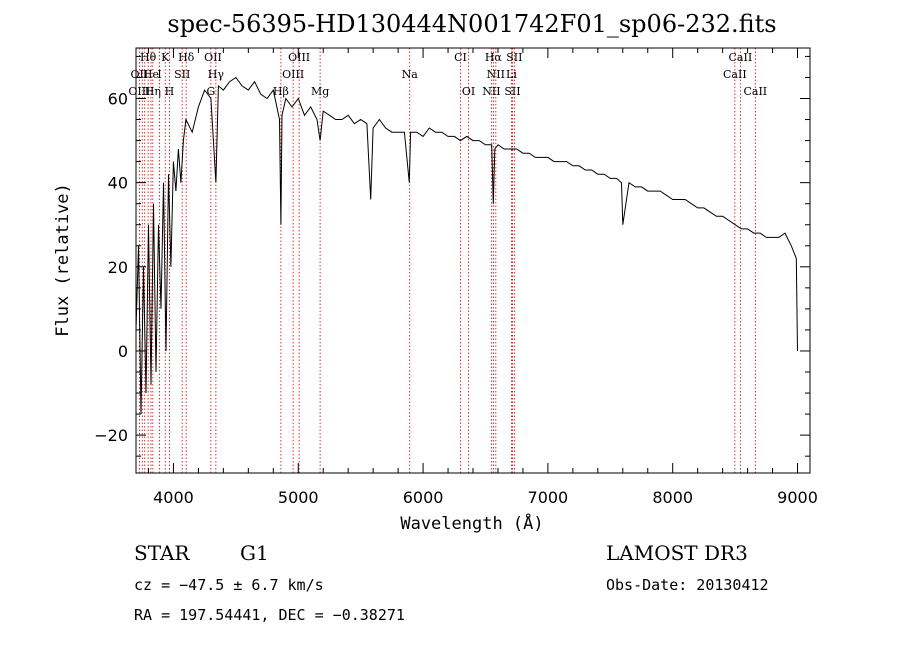 This screenshot has height=654, width=900. What do you see at coordinates (460, 57) in the screenshot?
I see `emission-line-label: CI` at bounding box center [460, 57].